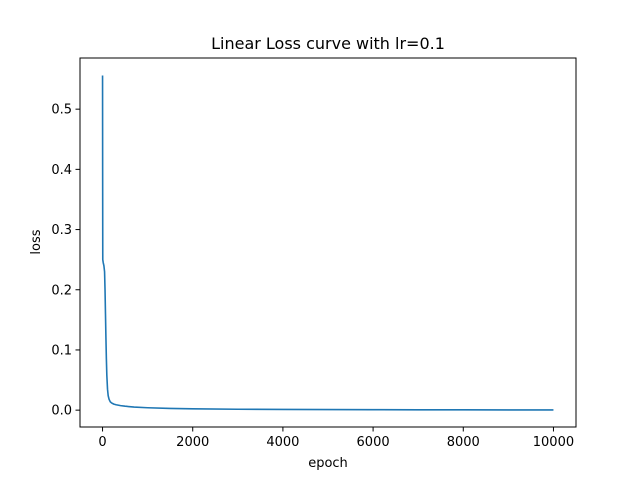 The width and height of the screenshot is (640, 480). I want to click on chart-title: Linear Loss curve with lr=0.1, so click(328, 43).